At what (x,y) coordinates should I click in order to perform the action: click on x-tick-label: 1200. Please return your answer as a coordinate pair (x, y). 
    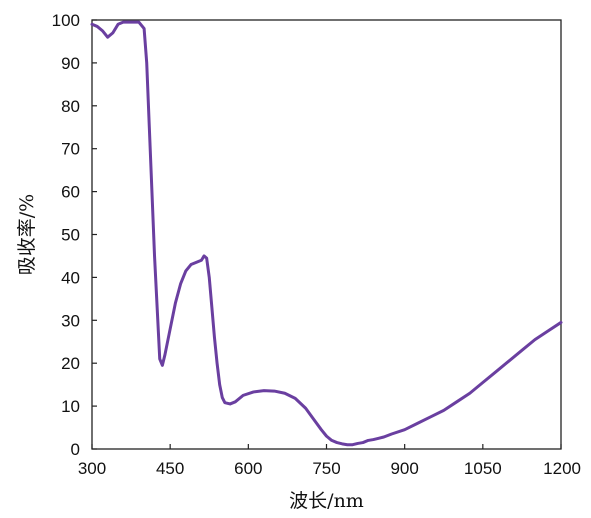
    Looking at the image, I should click on (562, 468).